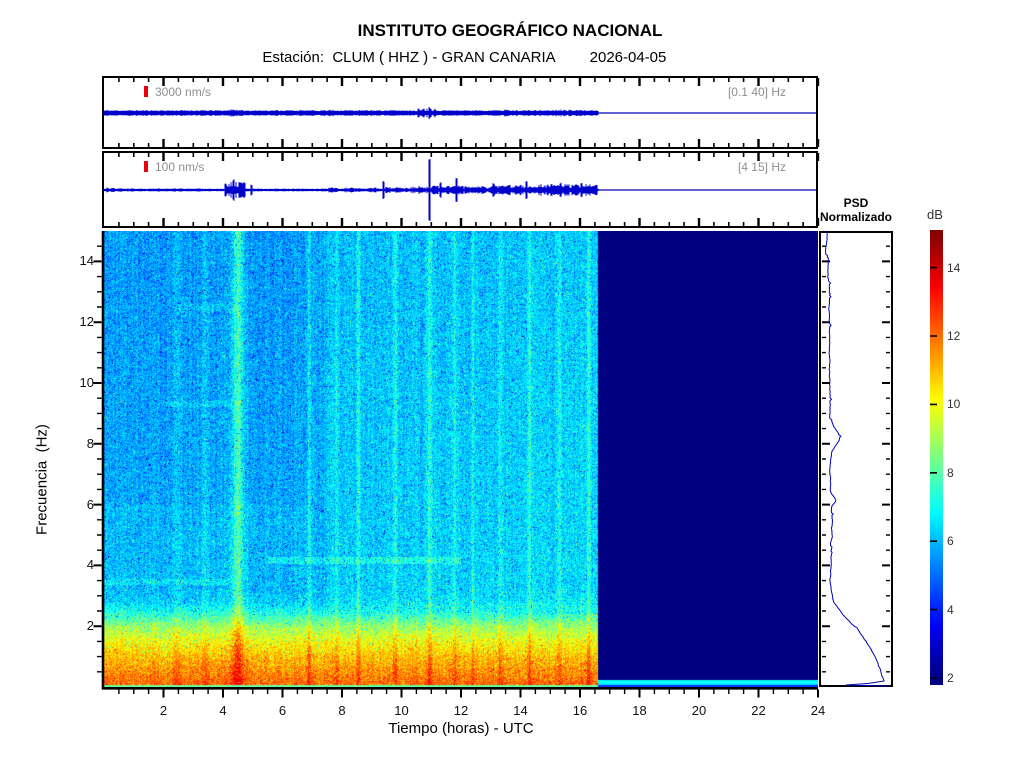 This screenshot has width=1024, height=768. Describe the element at coordinates (935, 214) in the screenshot. I see `colorbar-title: dB` at that location.